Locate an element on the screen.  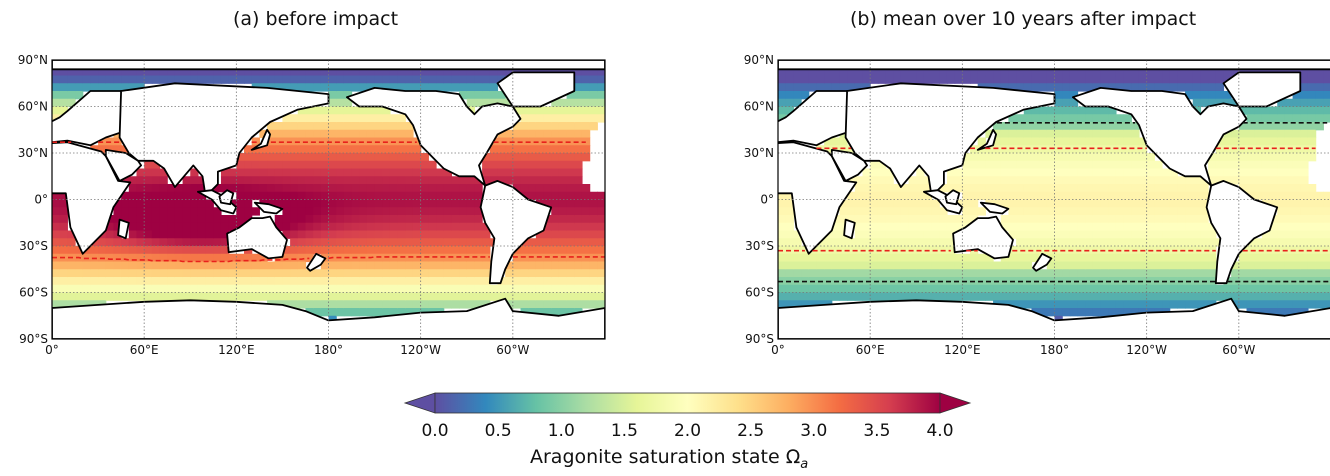
contour-lines-after is located at coordinates (1054, 202).